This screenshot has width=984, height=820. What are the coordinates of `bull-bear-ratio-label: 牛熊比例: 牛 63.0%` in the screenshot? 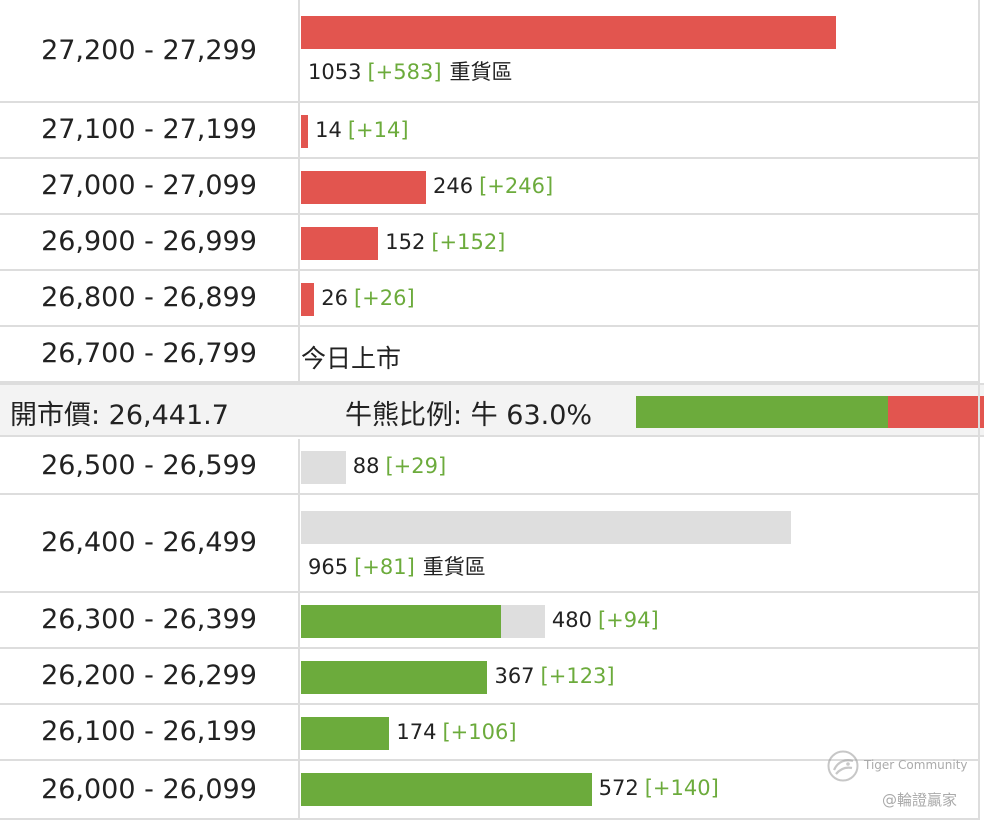 It's located at (469, 415).